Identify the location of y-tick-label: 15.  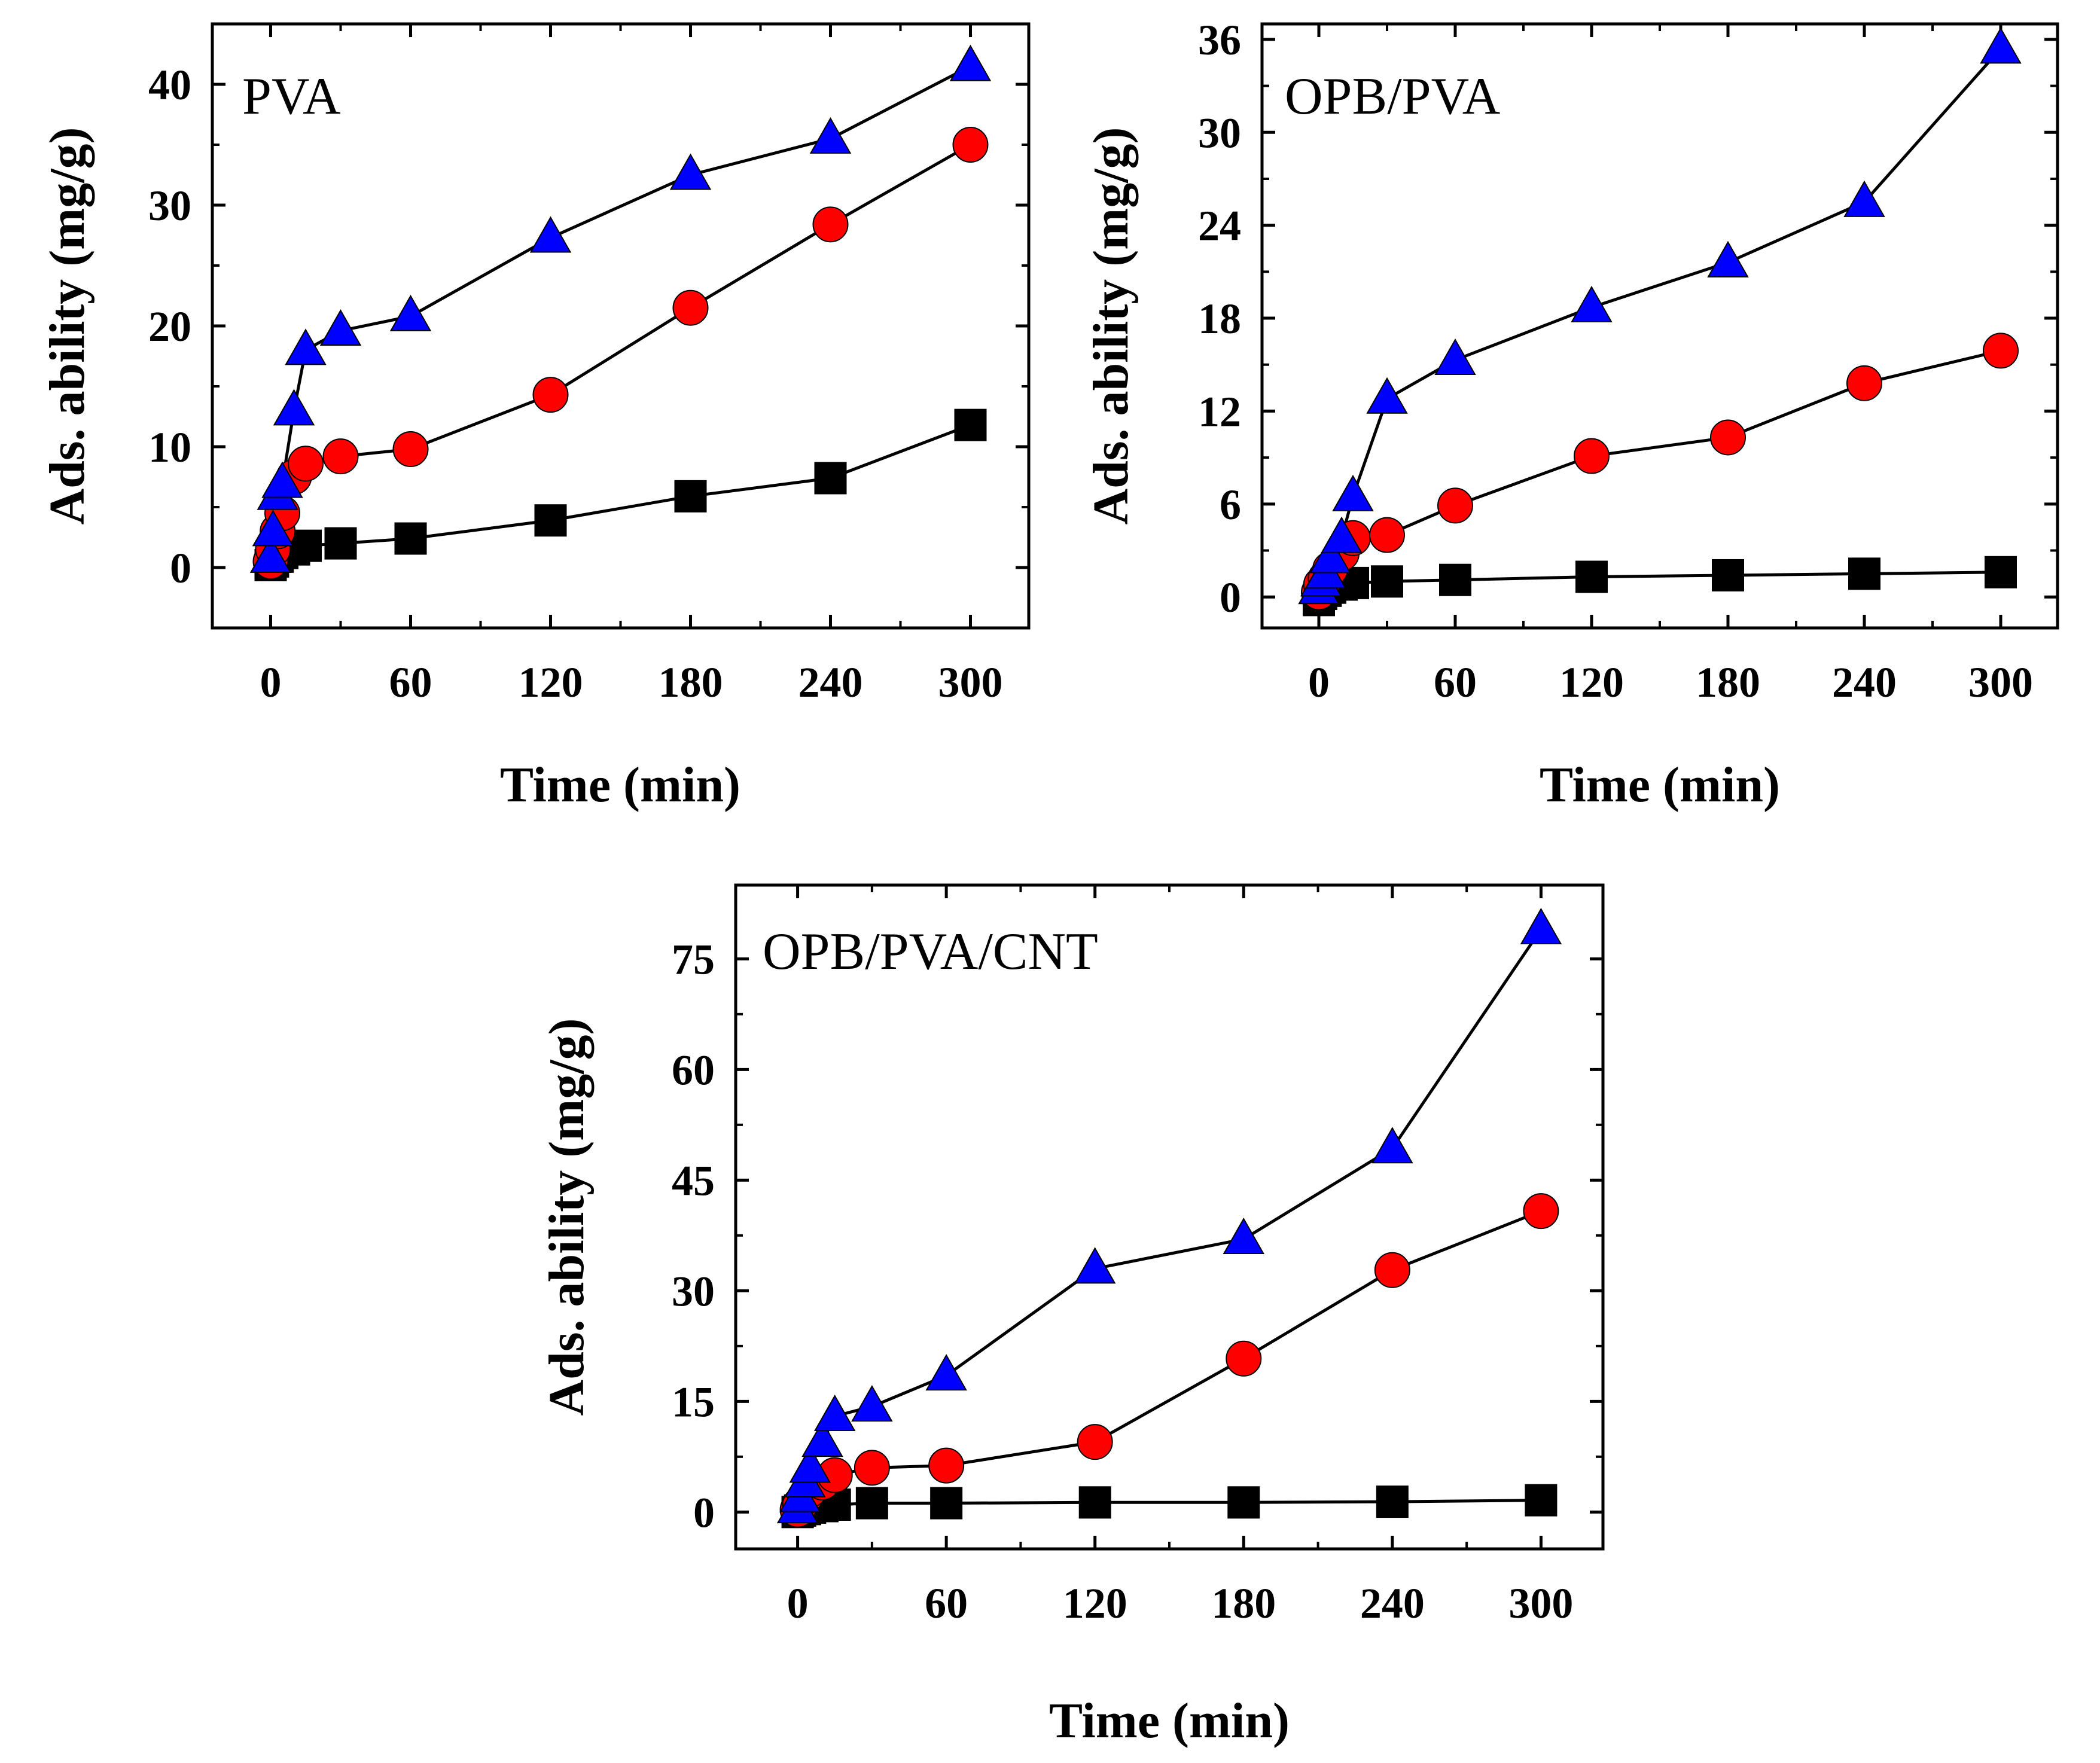
(694, 1402).